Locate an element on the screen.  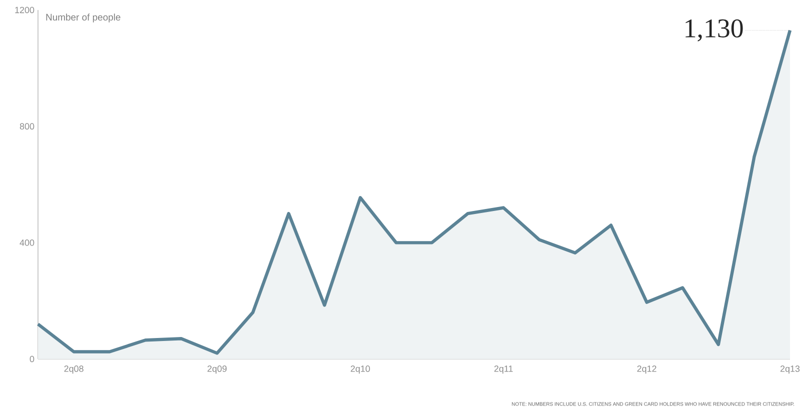
y-axis-title: Number of people is located at coordinates (83, 18).